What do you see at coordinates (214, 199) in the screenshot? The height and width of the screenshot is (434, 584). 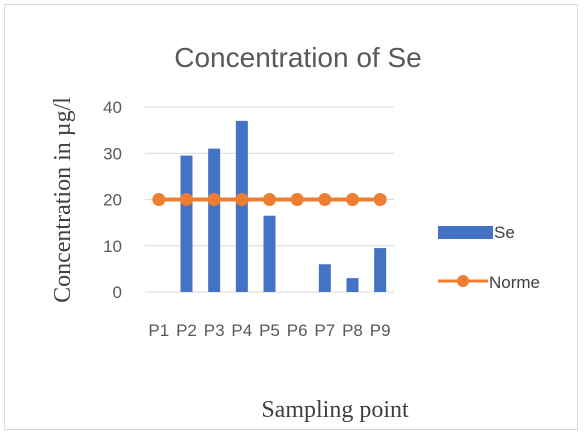 I see `norme-point-p3` at bounding box center [214, 199].